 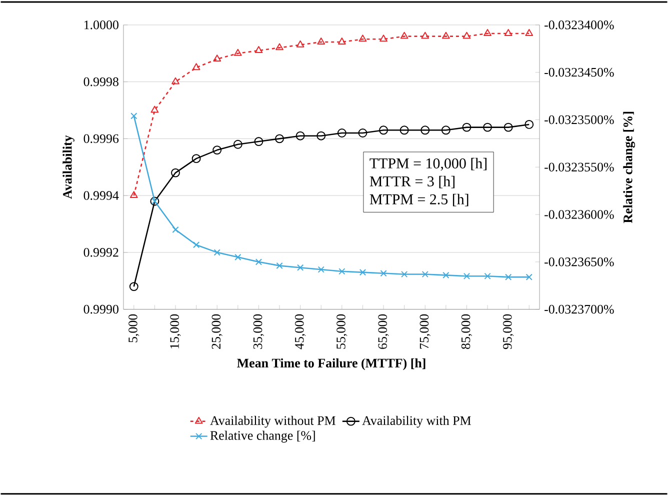 I want to click on annotation: TTPM = 10,000 [h], so click(x=428, y=164).